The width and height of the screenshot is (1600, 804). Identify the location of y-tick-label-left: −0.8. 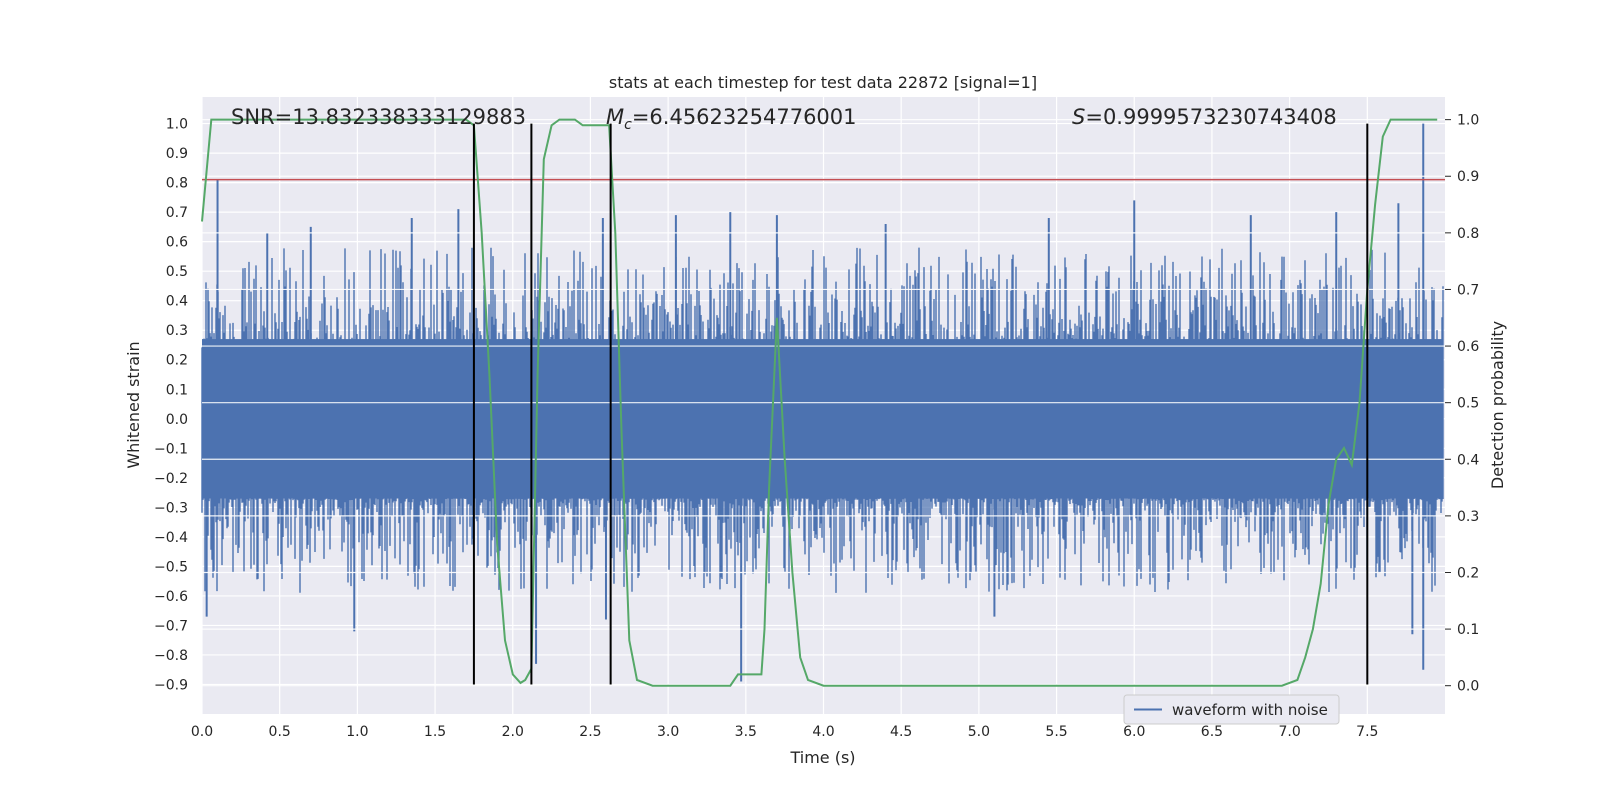
(171, 656).